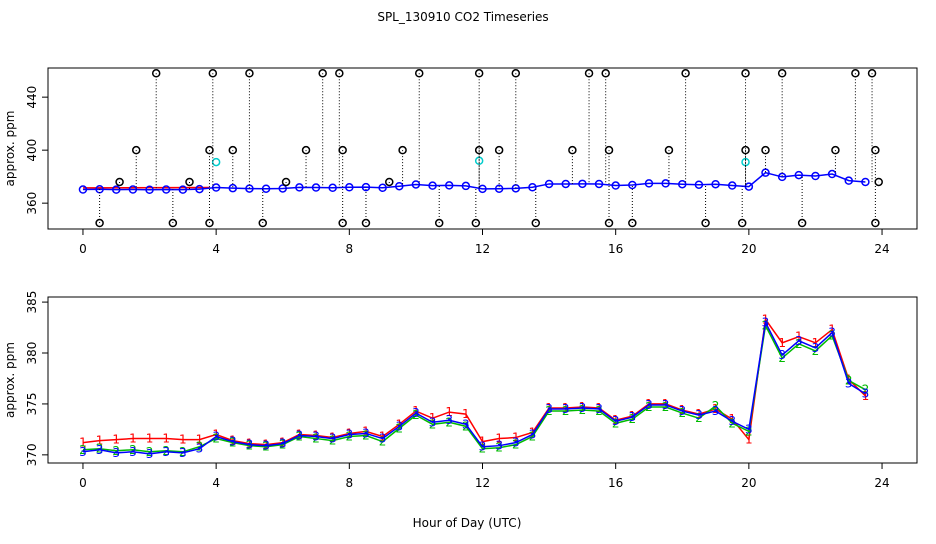 The image size is (936, 544). What do you see at coordinates (32, 150) in the screenshot?
I see `y-tick-label: 400` at bounding box center [32, 150].